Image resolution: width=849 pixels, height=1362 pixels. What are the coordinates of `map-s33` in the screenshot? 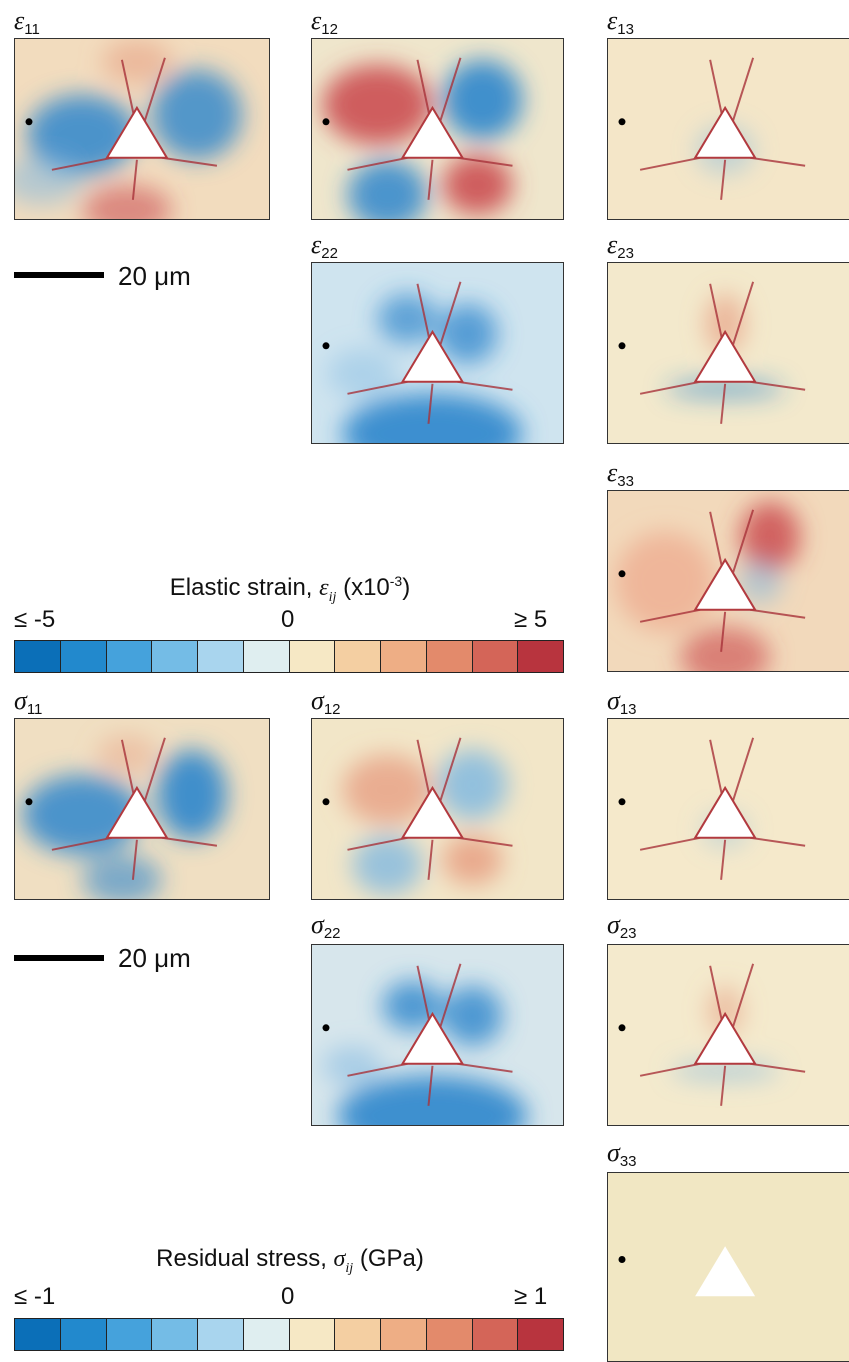 It's located at (728, 1267).